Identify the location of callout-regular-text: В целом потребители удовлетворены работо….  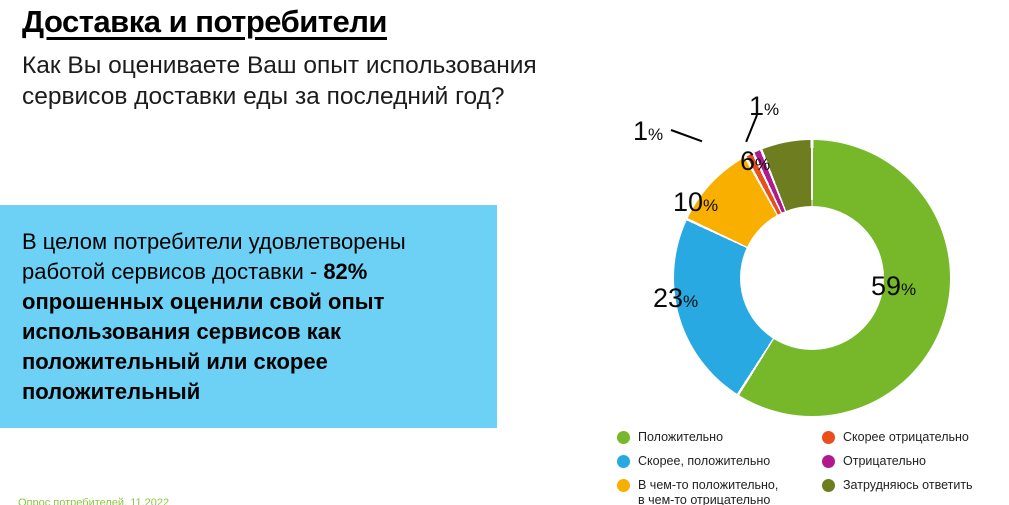
(214, 256).